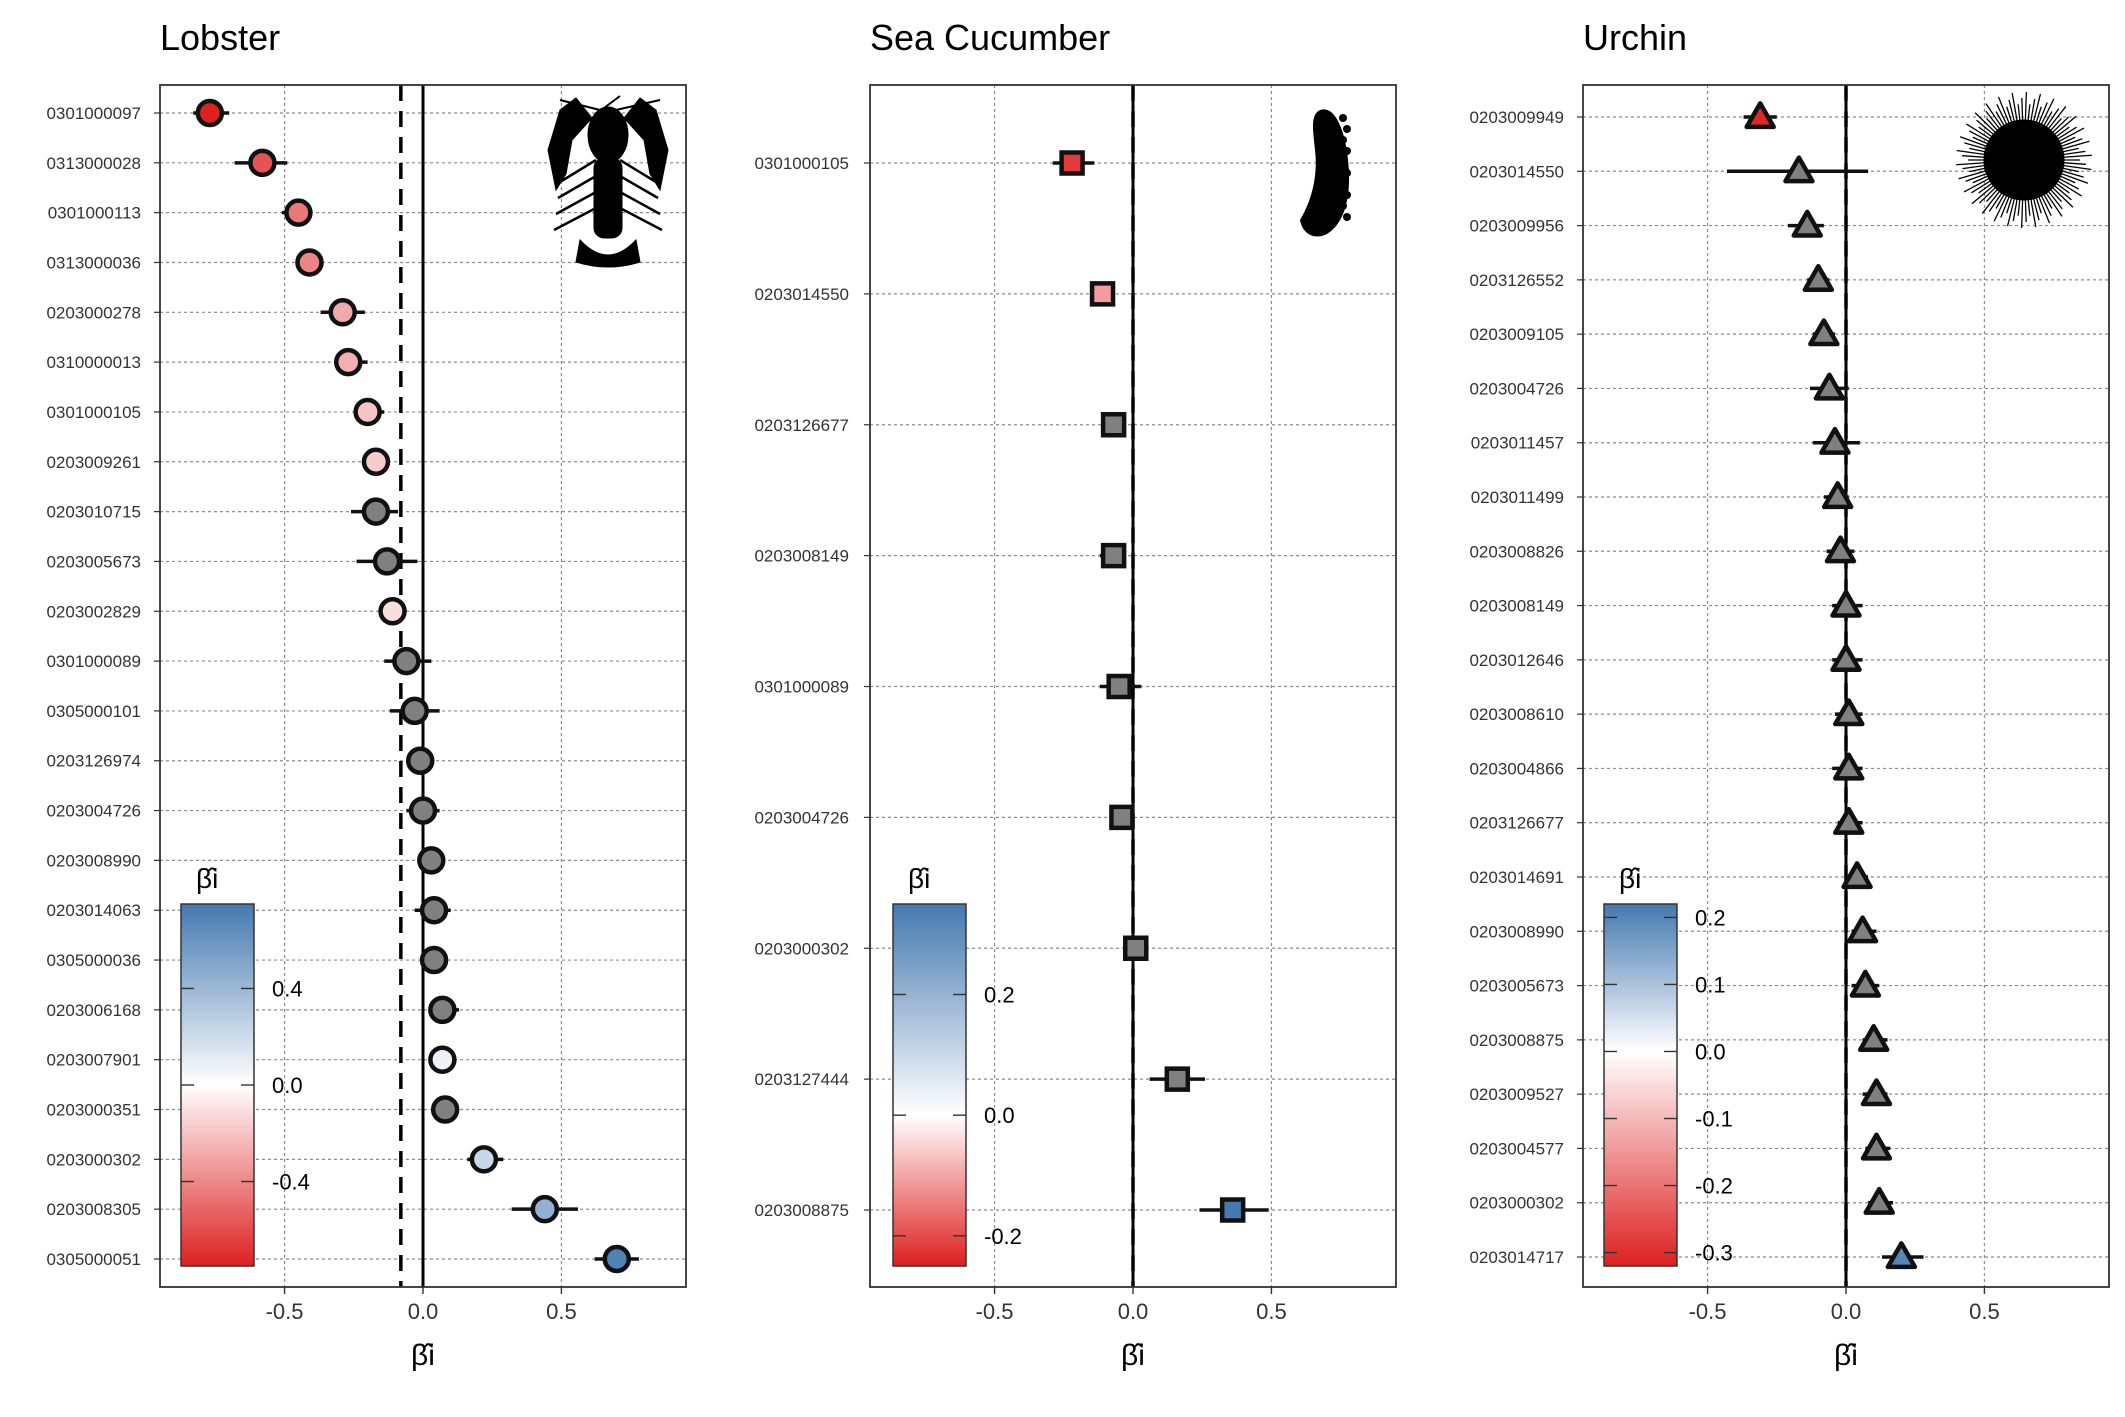  Describe the element at coordinates (1635, 37) in the screenshot. I see `panel-title: Urchin` at that location.